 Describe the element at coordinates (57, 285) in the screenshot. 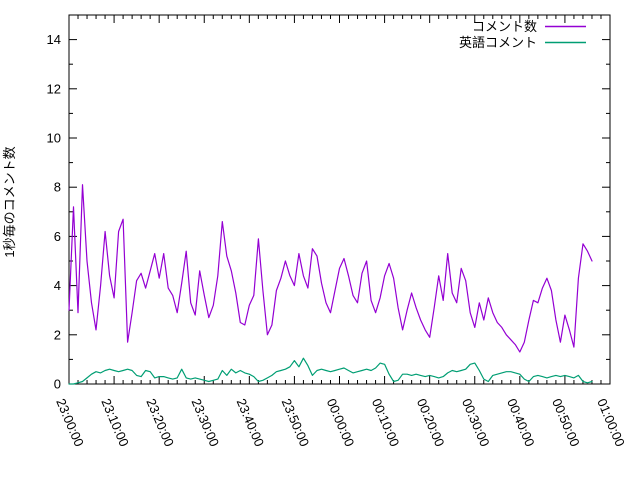

I see `y-tick-label: 4` at that location.